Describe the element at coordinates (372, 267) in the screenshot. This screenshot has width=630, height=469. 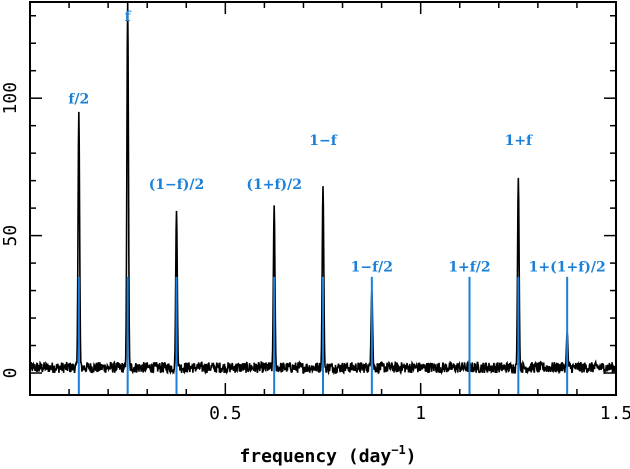
I see `peak-label: 1−f/2` at that location.